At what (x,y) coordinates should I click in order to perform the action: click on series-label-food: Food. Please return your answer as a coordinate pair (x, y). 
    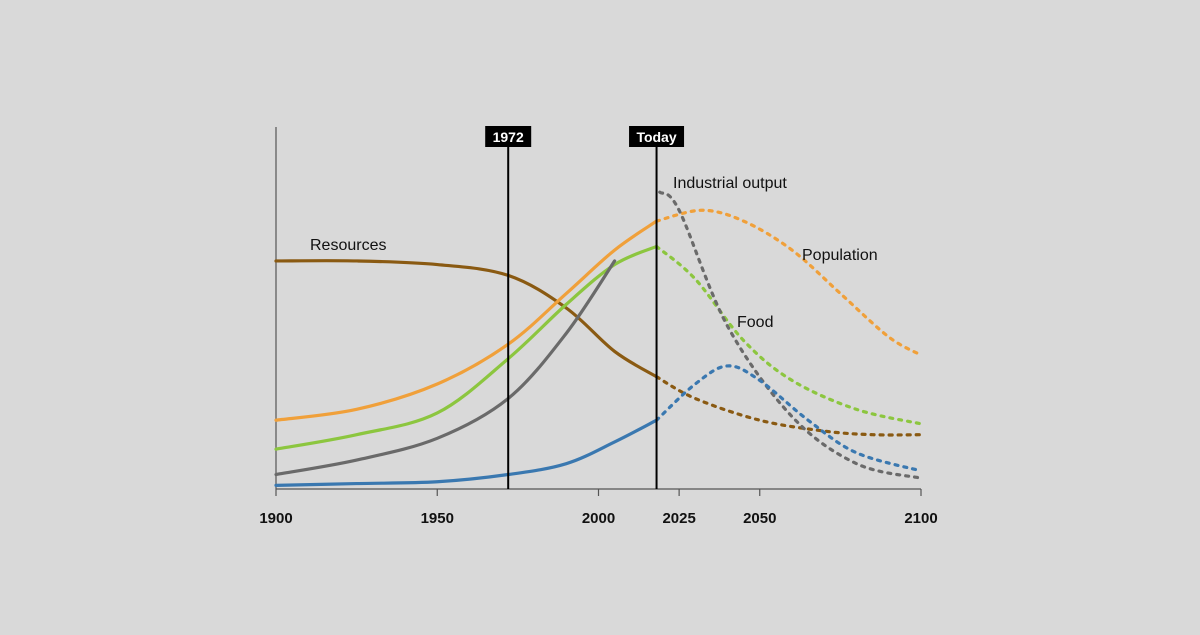
    Looking at the image, I should click on (755, 322).